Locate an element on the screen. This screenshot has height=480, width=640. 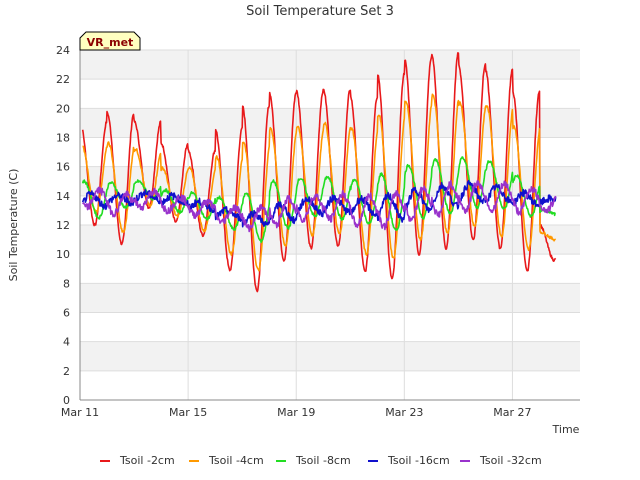
x-tick-label: Mar 19 is located at coordinates (296, 412).